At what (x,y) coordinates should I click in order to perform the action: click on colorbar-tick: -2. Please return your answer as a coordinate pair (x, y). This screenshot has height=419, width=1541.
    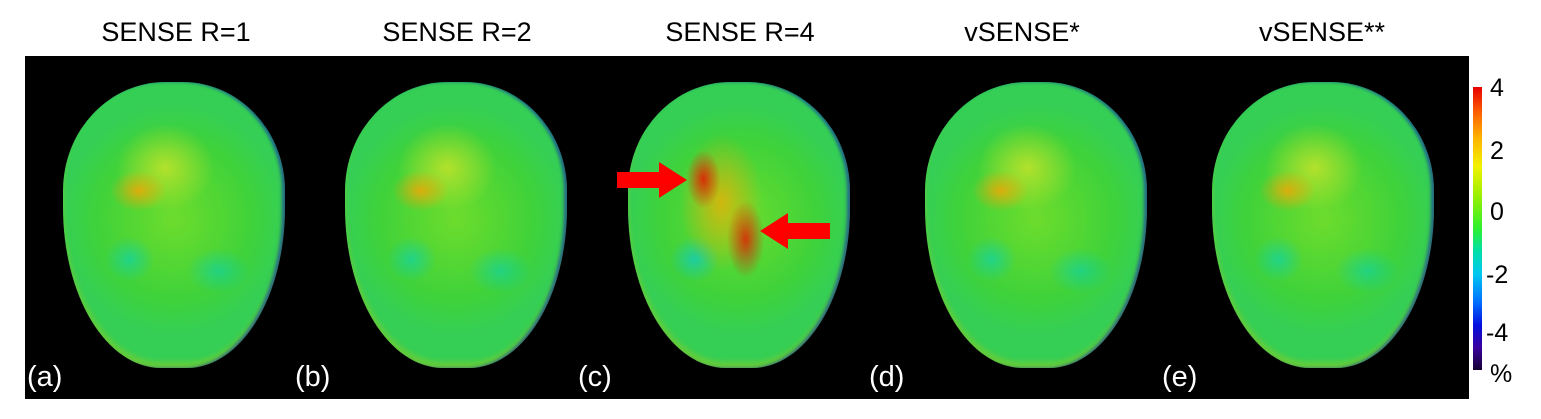
    Looking at the image, I should click on (1497, 275).